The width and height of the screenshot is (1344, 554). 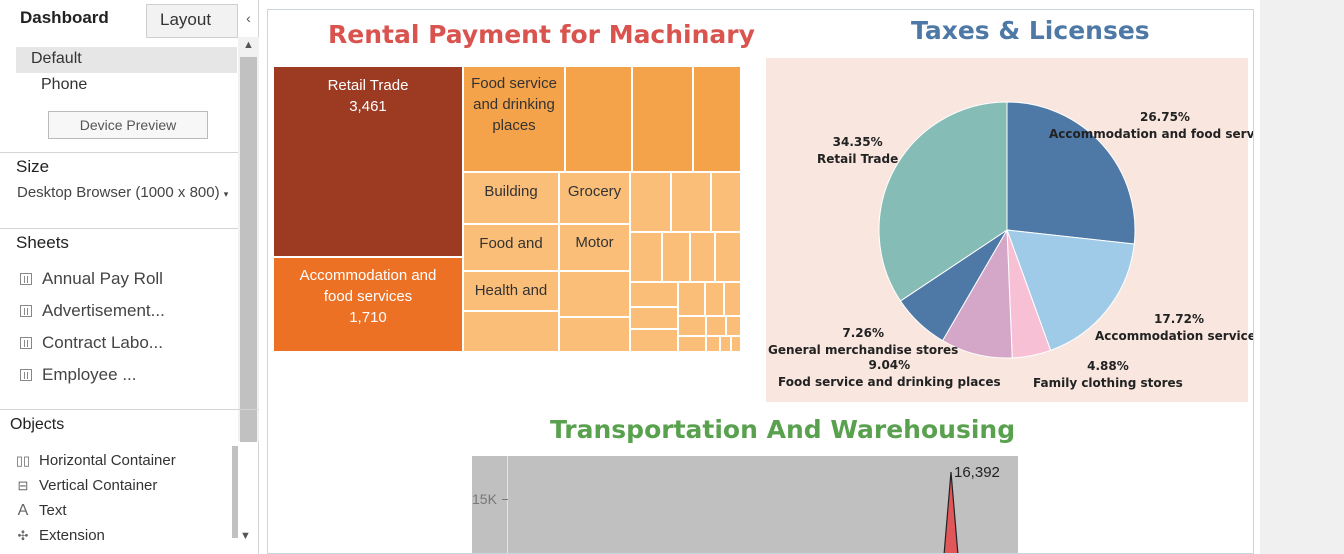 I want to click on treemap-cell-label: Accommodation and food services, so click(x=368, y=286).